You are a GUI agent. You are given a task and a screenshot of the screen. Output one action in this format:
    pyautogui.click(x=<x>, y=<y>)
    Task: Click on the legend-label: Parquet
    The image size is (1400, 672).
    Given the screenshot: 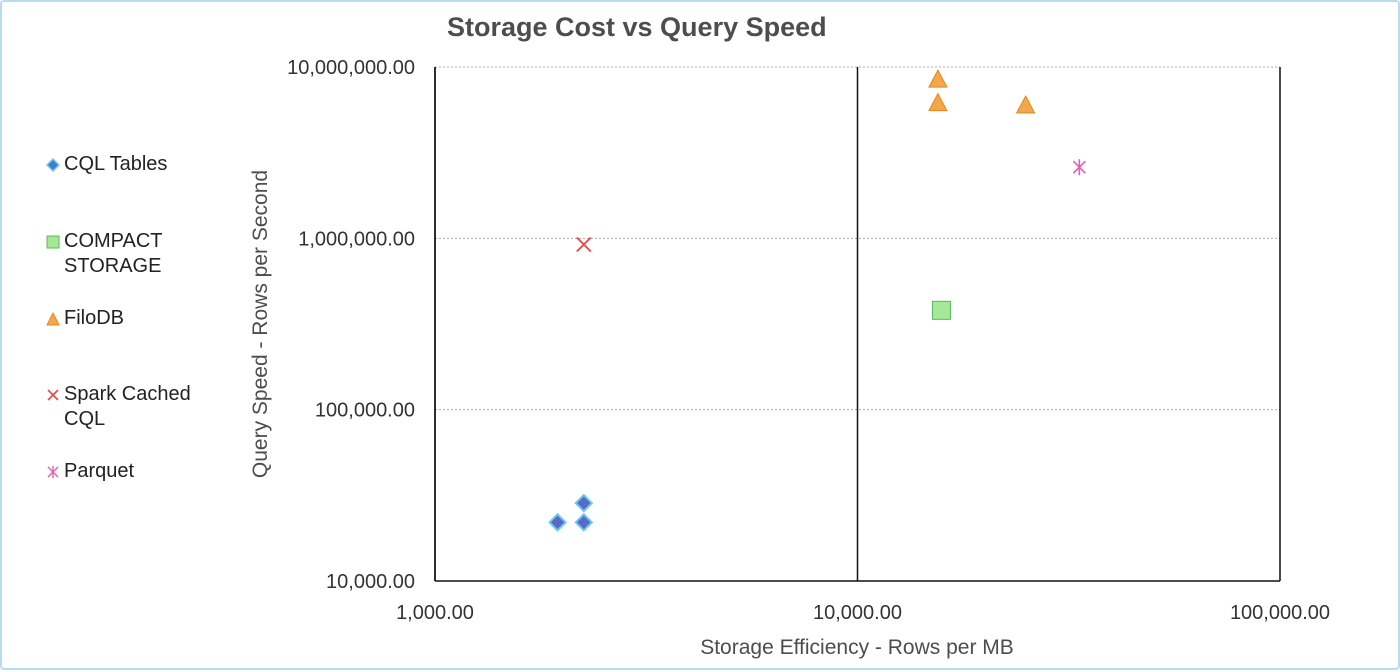 What is the action you would take?
    pyautogui.click(x=99, y=471)
    